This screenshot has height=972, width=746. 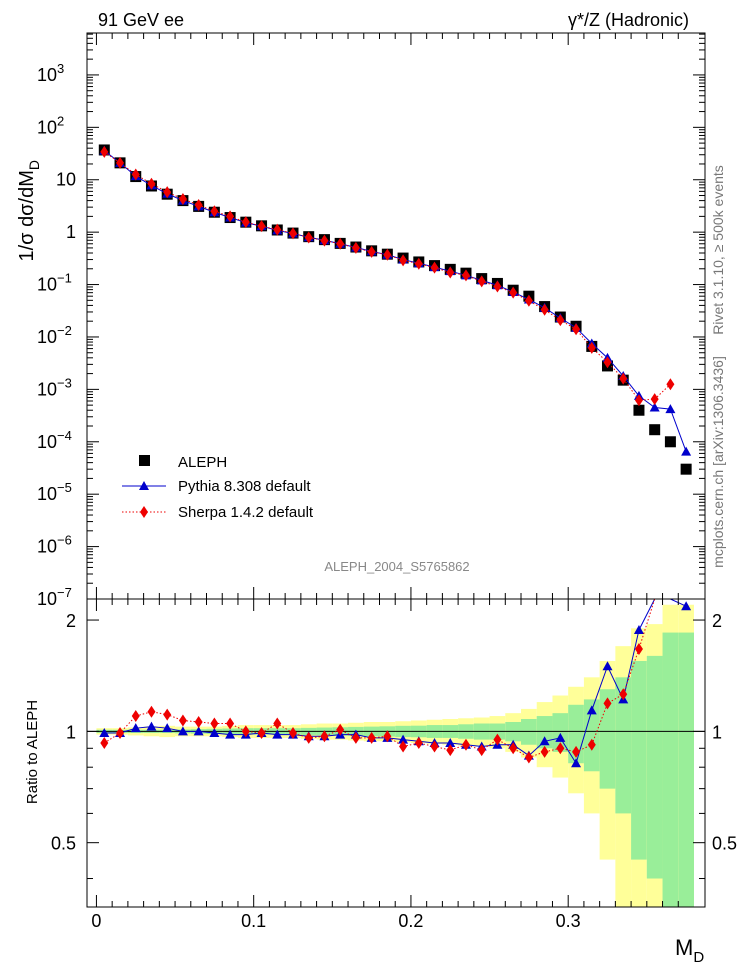 What do you see at coordinates (96, 921) in the screenshot?
I see `x-tick-label: 0` at bounding box center [96, 921].